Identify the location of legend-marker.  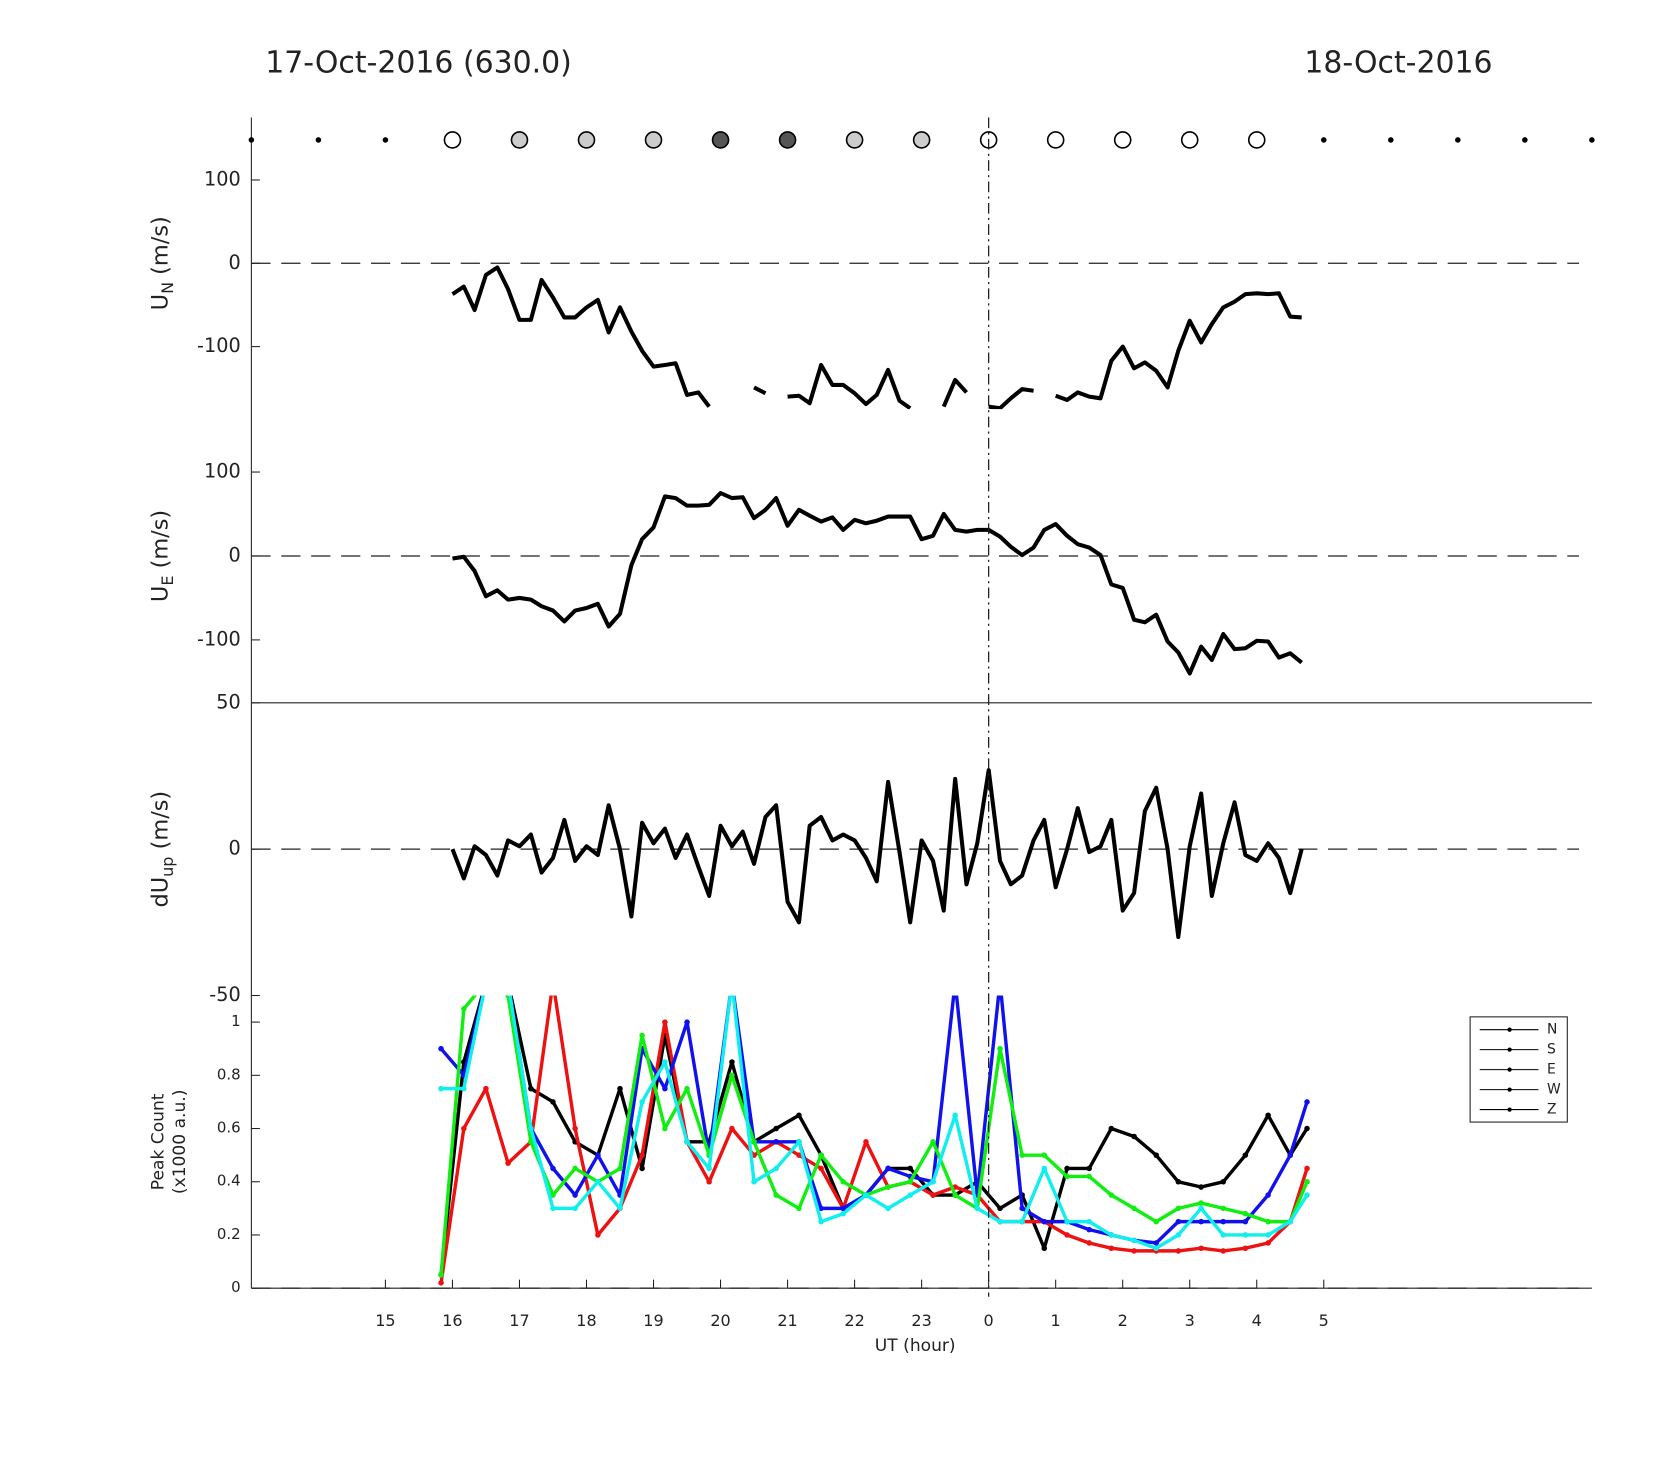
(1509, 1029).